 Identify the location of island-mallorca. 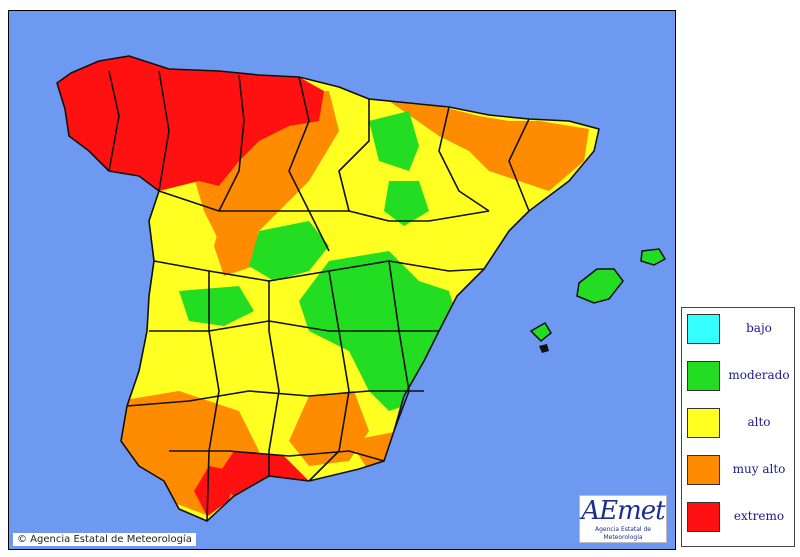
(600, 286).